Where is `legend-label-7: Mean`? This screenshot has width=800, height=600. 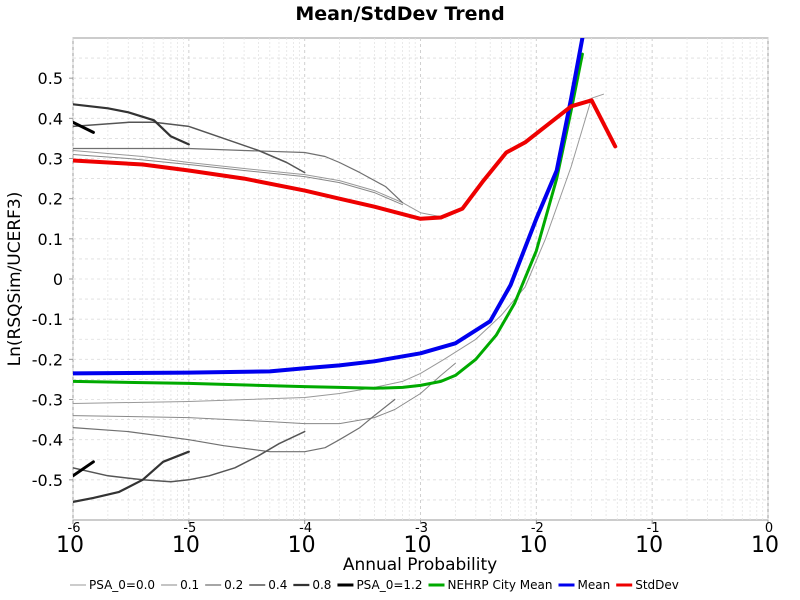
legend-label-7: Mean is located at coordinates (594, 585).